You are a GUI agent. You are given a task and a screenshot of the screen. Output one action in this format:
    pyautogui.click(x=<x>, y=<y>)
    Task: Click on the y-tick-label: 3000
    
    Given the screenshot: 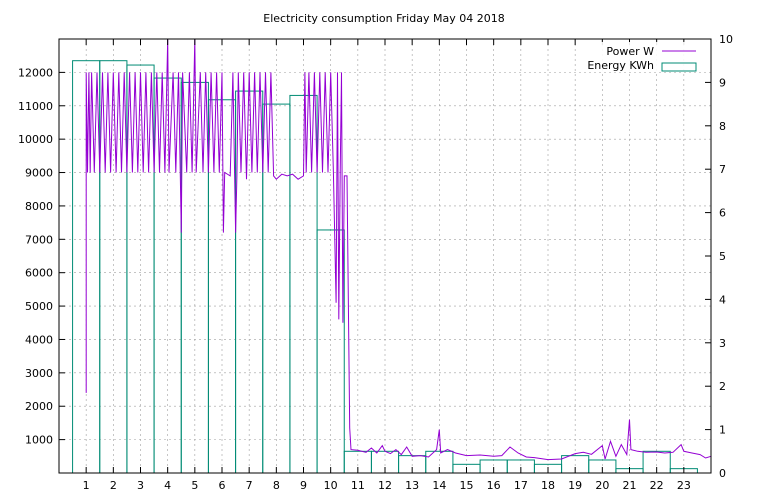 What is the action you would take?
    pyautogui.click(x=39, y=373)
    